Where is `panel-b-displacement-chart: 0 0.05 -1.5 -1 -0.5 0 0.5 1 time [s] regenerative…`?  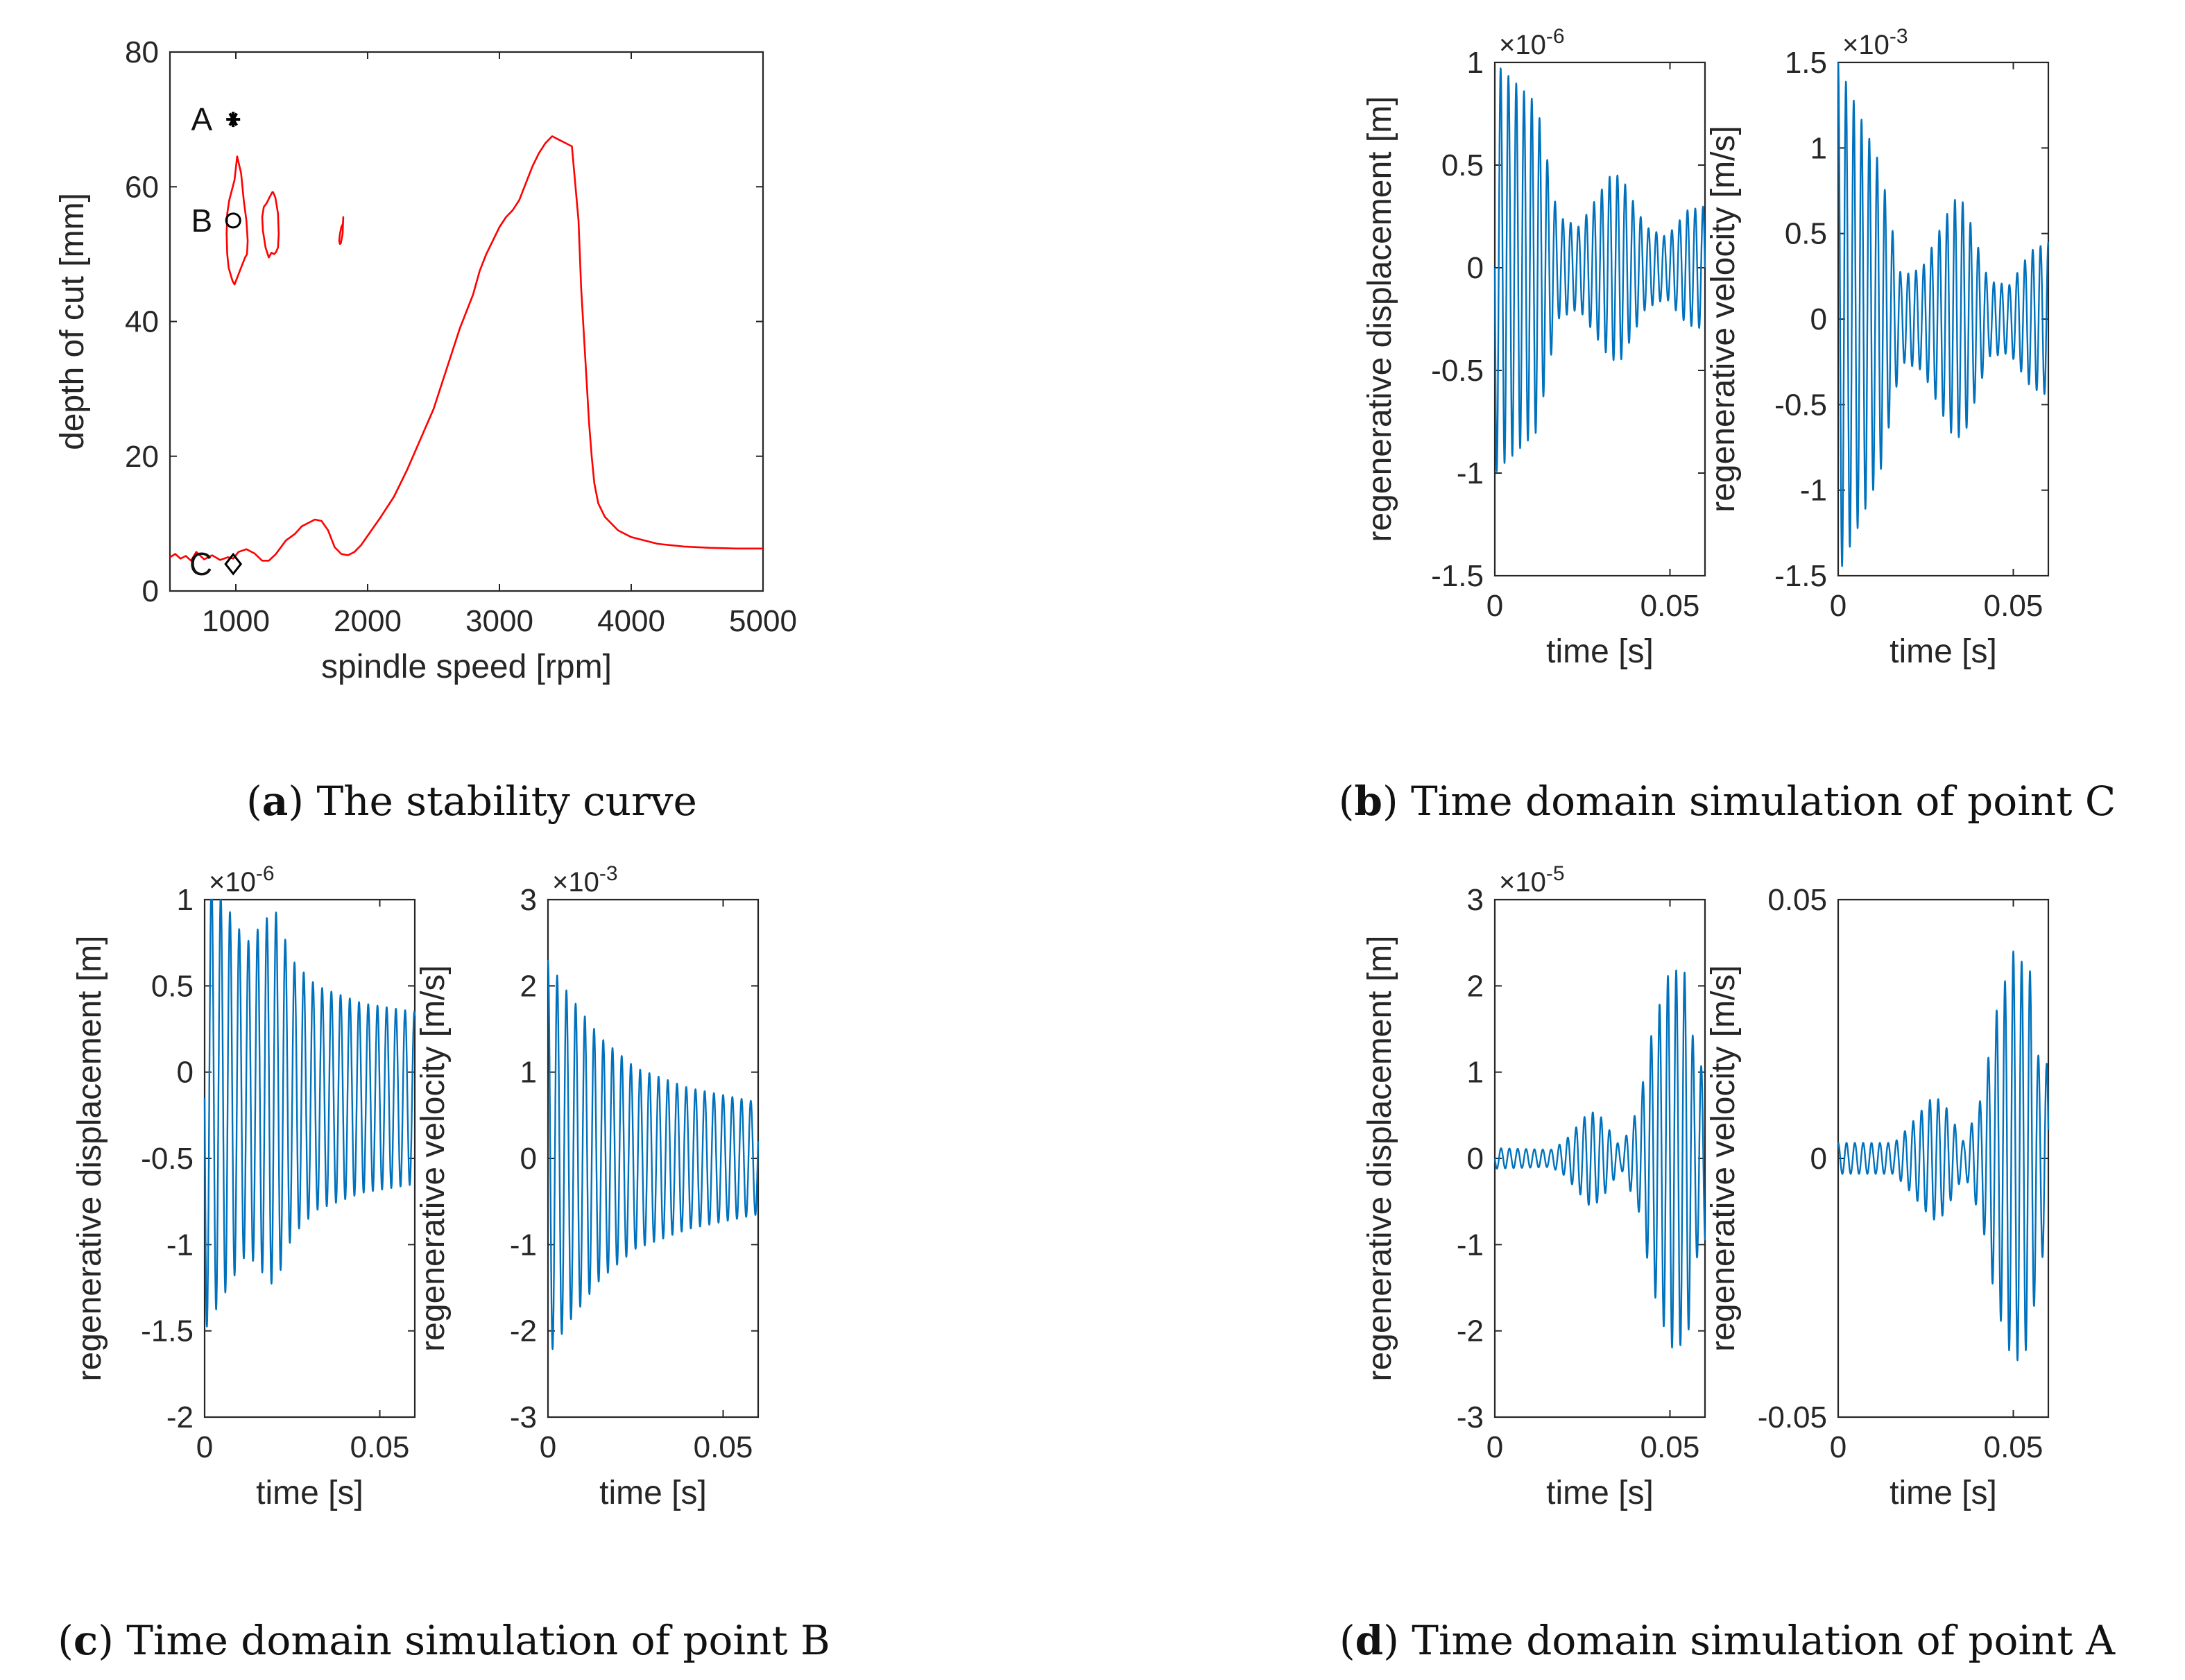 panel-b-displacement-chart: 0 0.05 -1.5 -1 -0.5 0 0.5 1 time [s] regenerative… is located at coordinates (1534, 347).